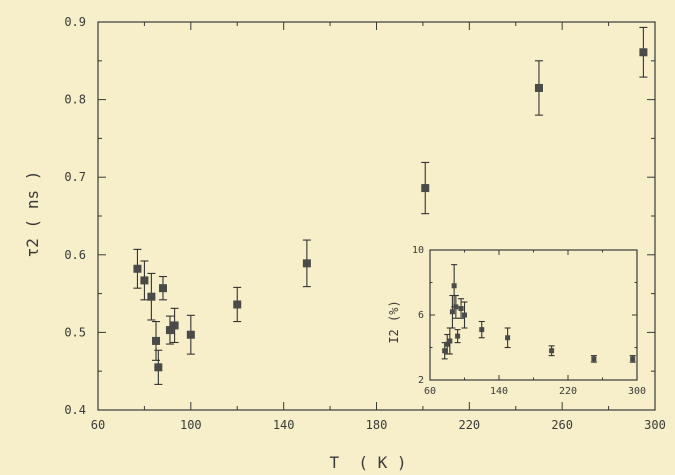 This screenshot has width=675, height=475. Describe the element at coordinates (75, 100) in the screenshot. I see `y-tick-label: 0.8` at that location.